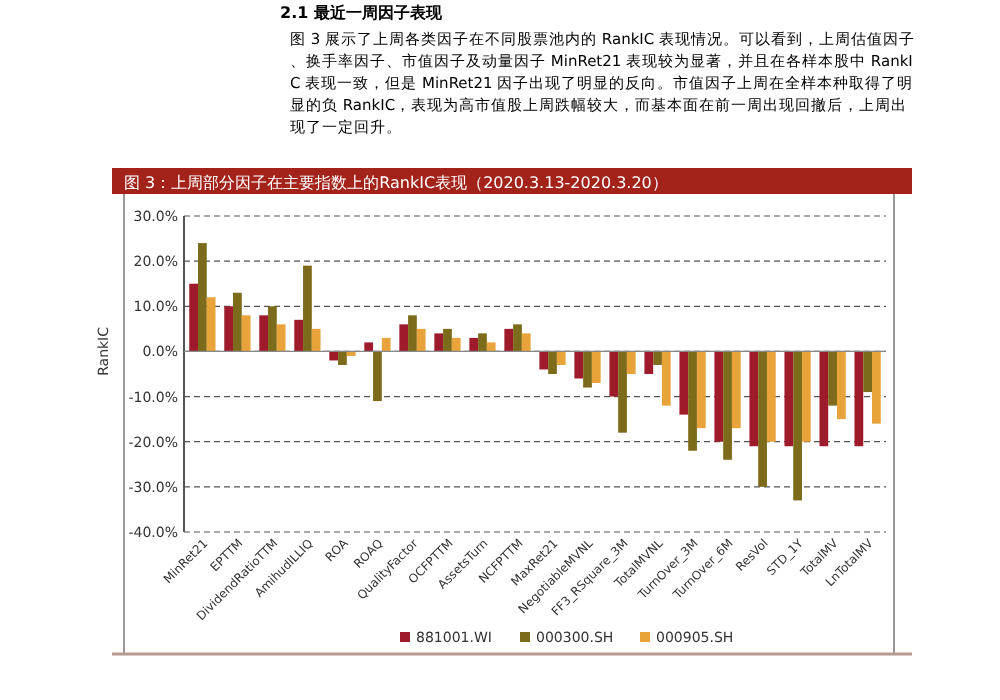 The width and height of the screenshot is (1000, 700). Describe the element at coordinates (396, 183) in the screenshot. I see `chart-title: 图 3：上周部分因子在主要指数上的RankIC表现（2020.3.13-2020.3.20）` at that location.